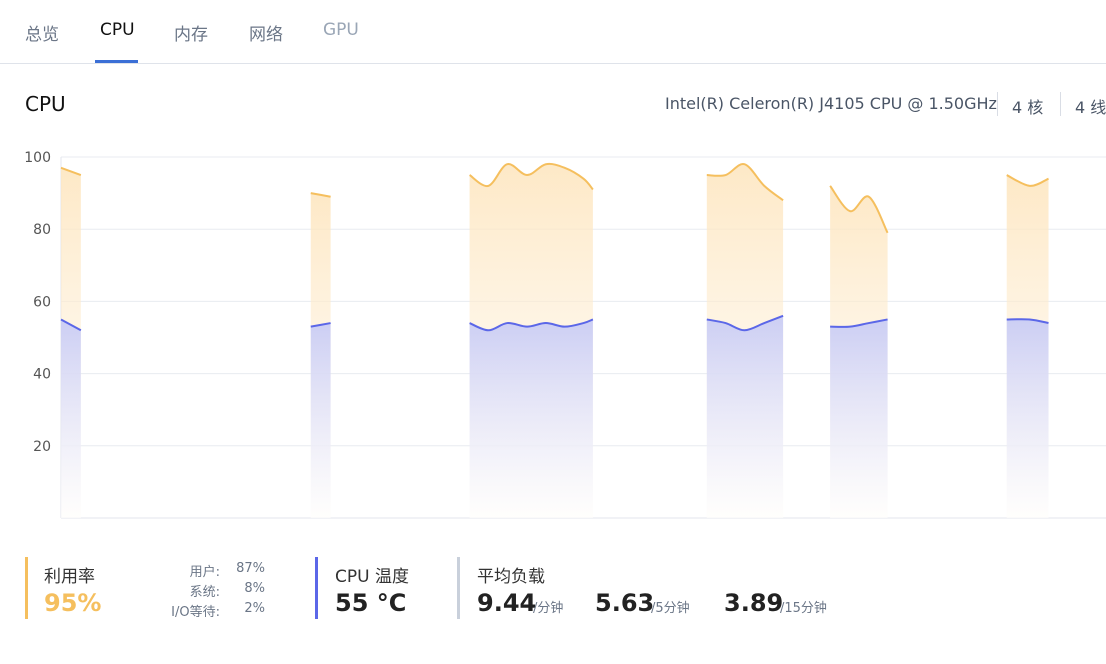  I want to click on temp-label: CPU 温度, so click(372, 577).